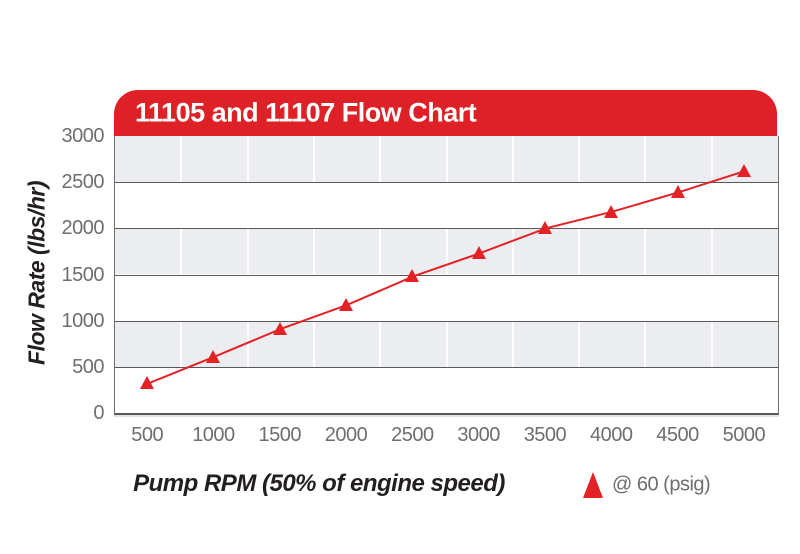  Describe the element at coordinates (147, 435) in the screenshot. I see `x-tick-label: 500` at that location.